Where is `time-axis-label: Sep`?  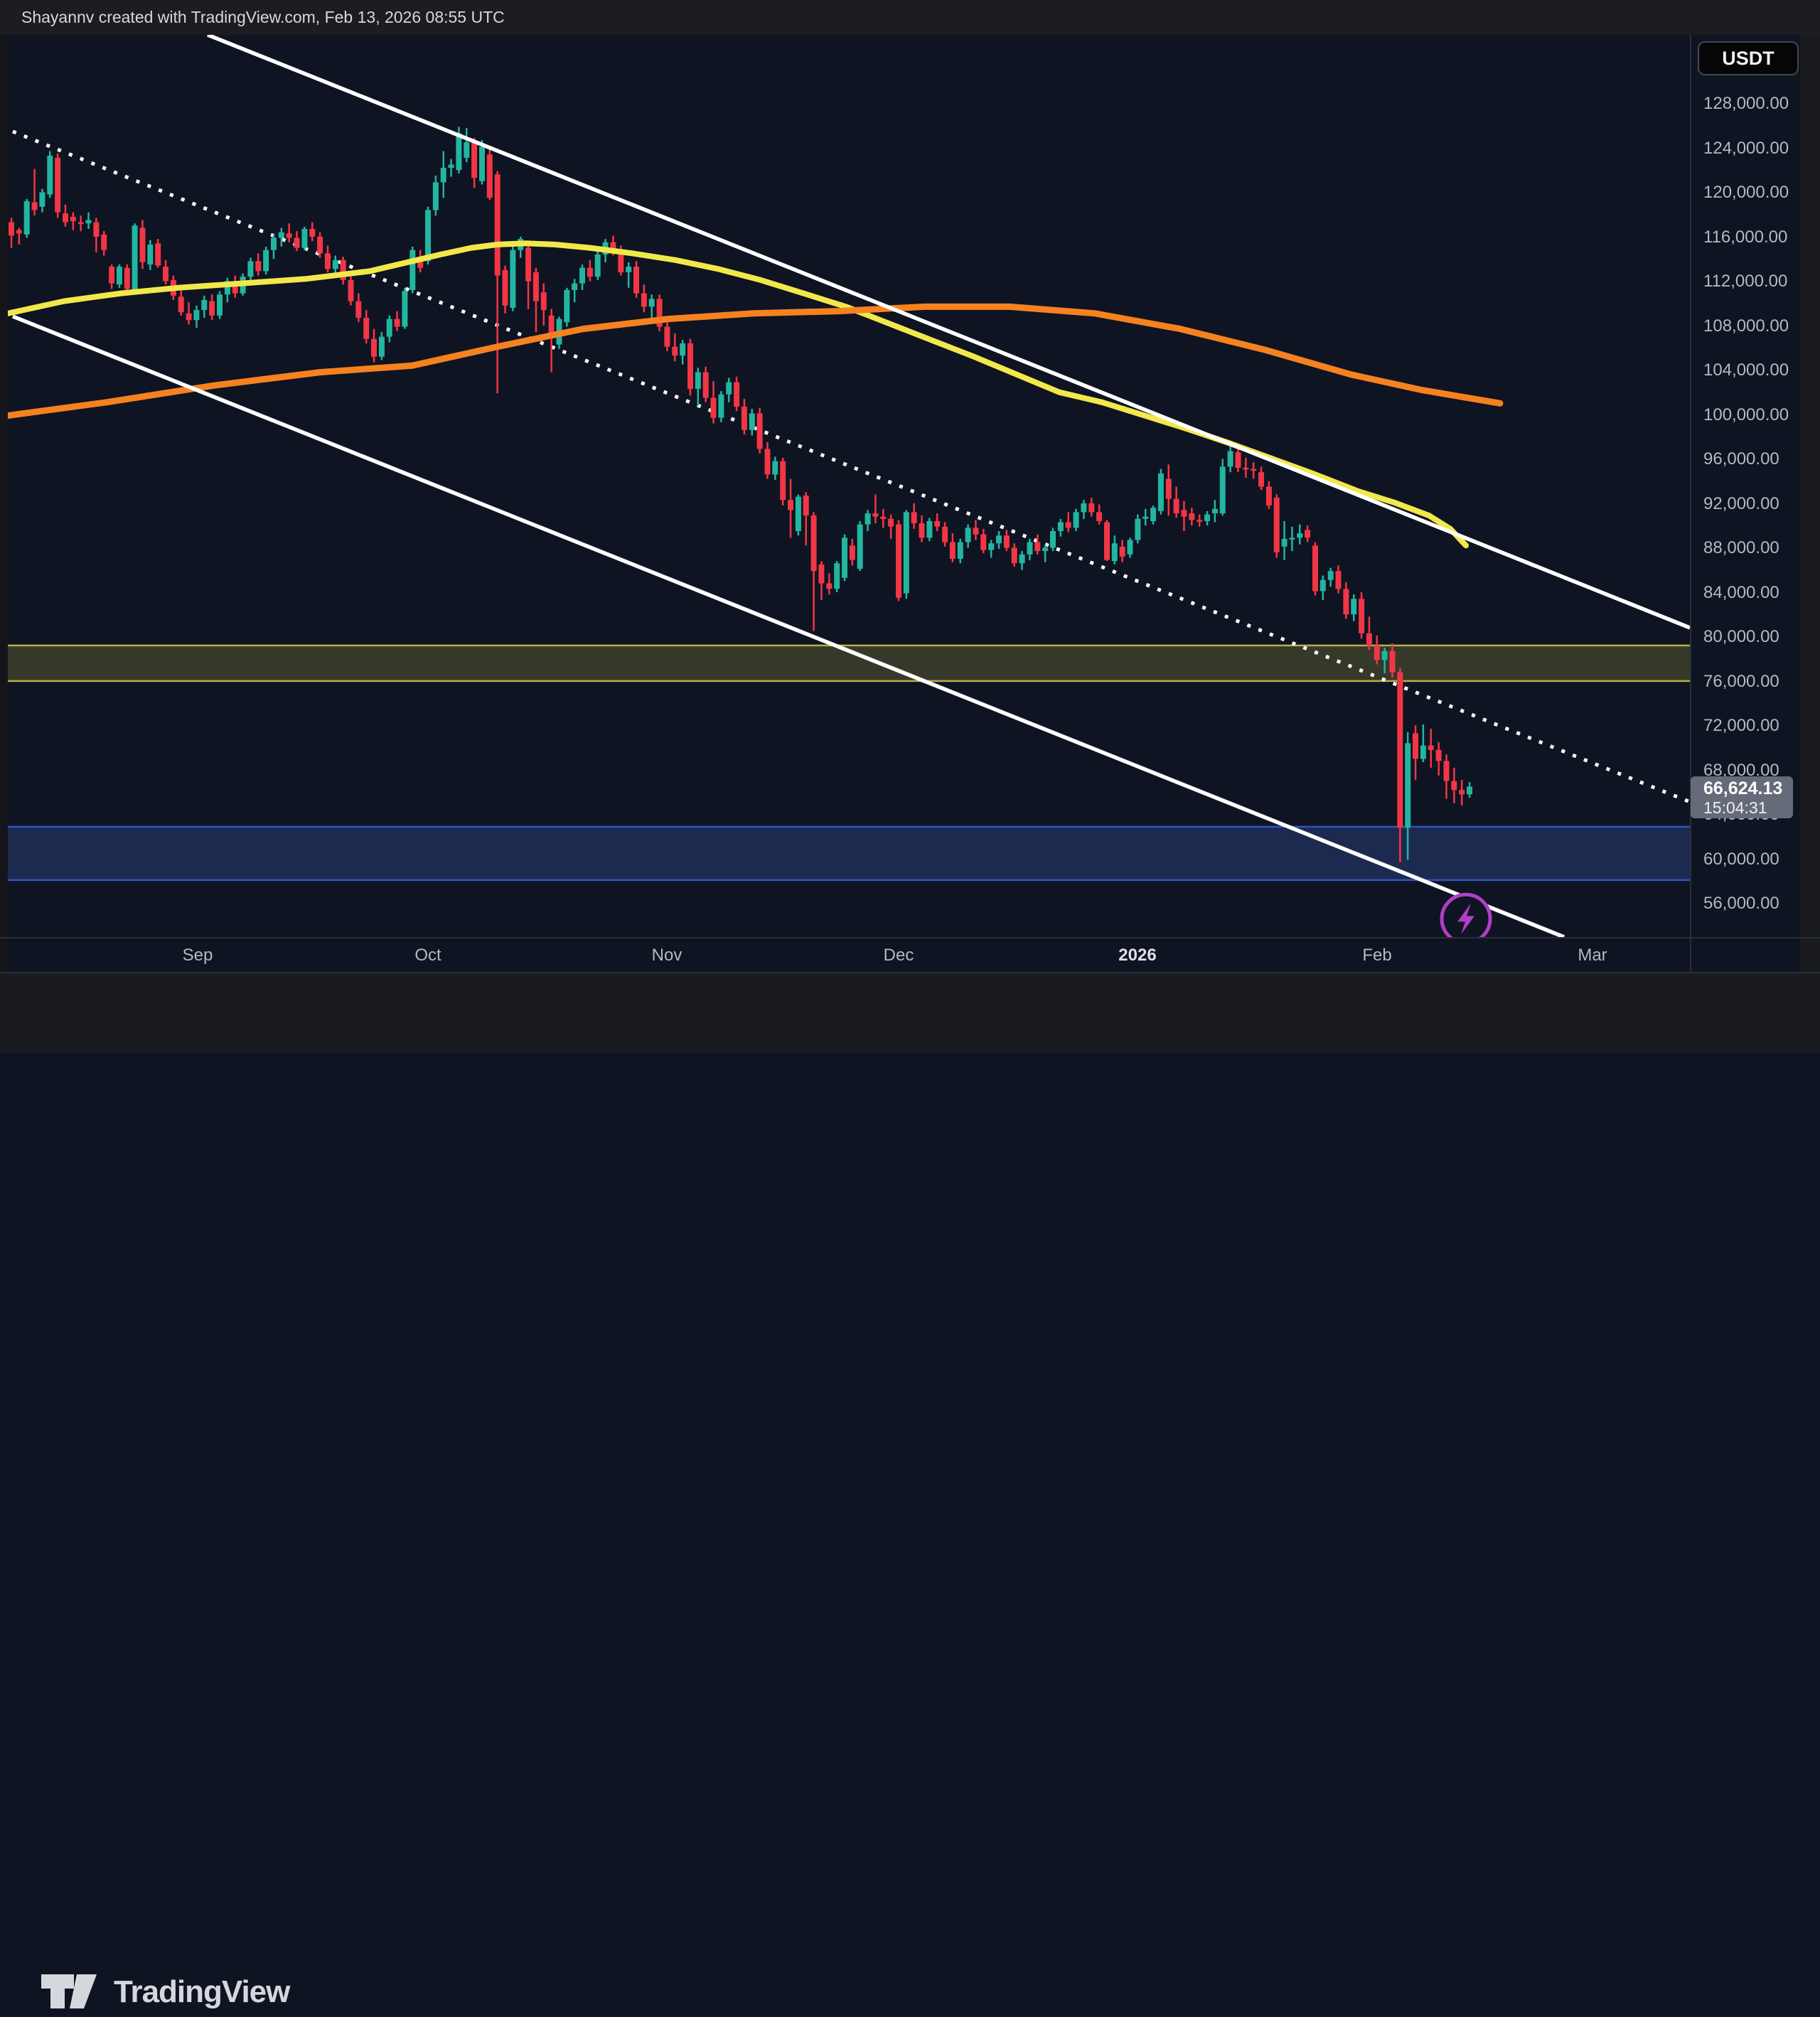 time-axis-label: Sep is located at coordinates (198, 955).